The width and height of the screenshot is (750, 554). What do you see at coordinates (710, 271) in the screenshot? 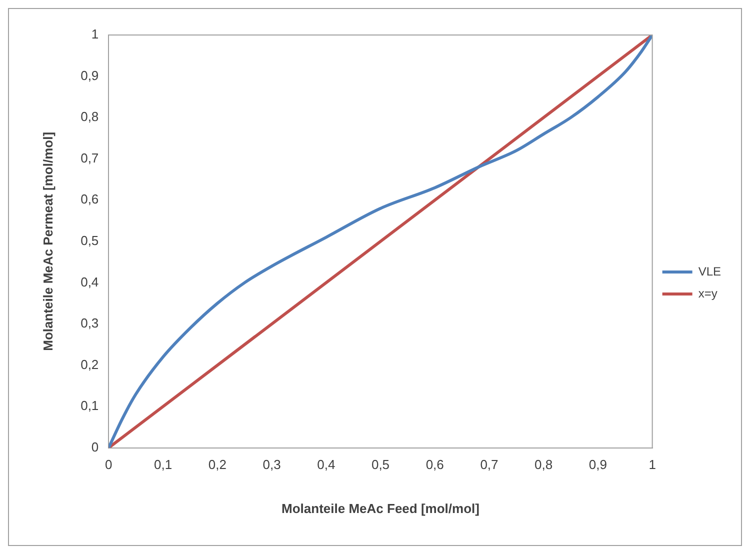
I see `legend-label: VLE` at bounding box center [710, 271].